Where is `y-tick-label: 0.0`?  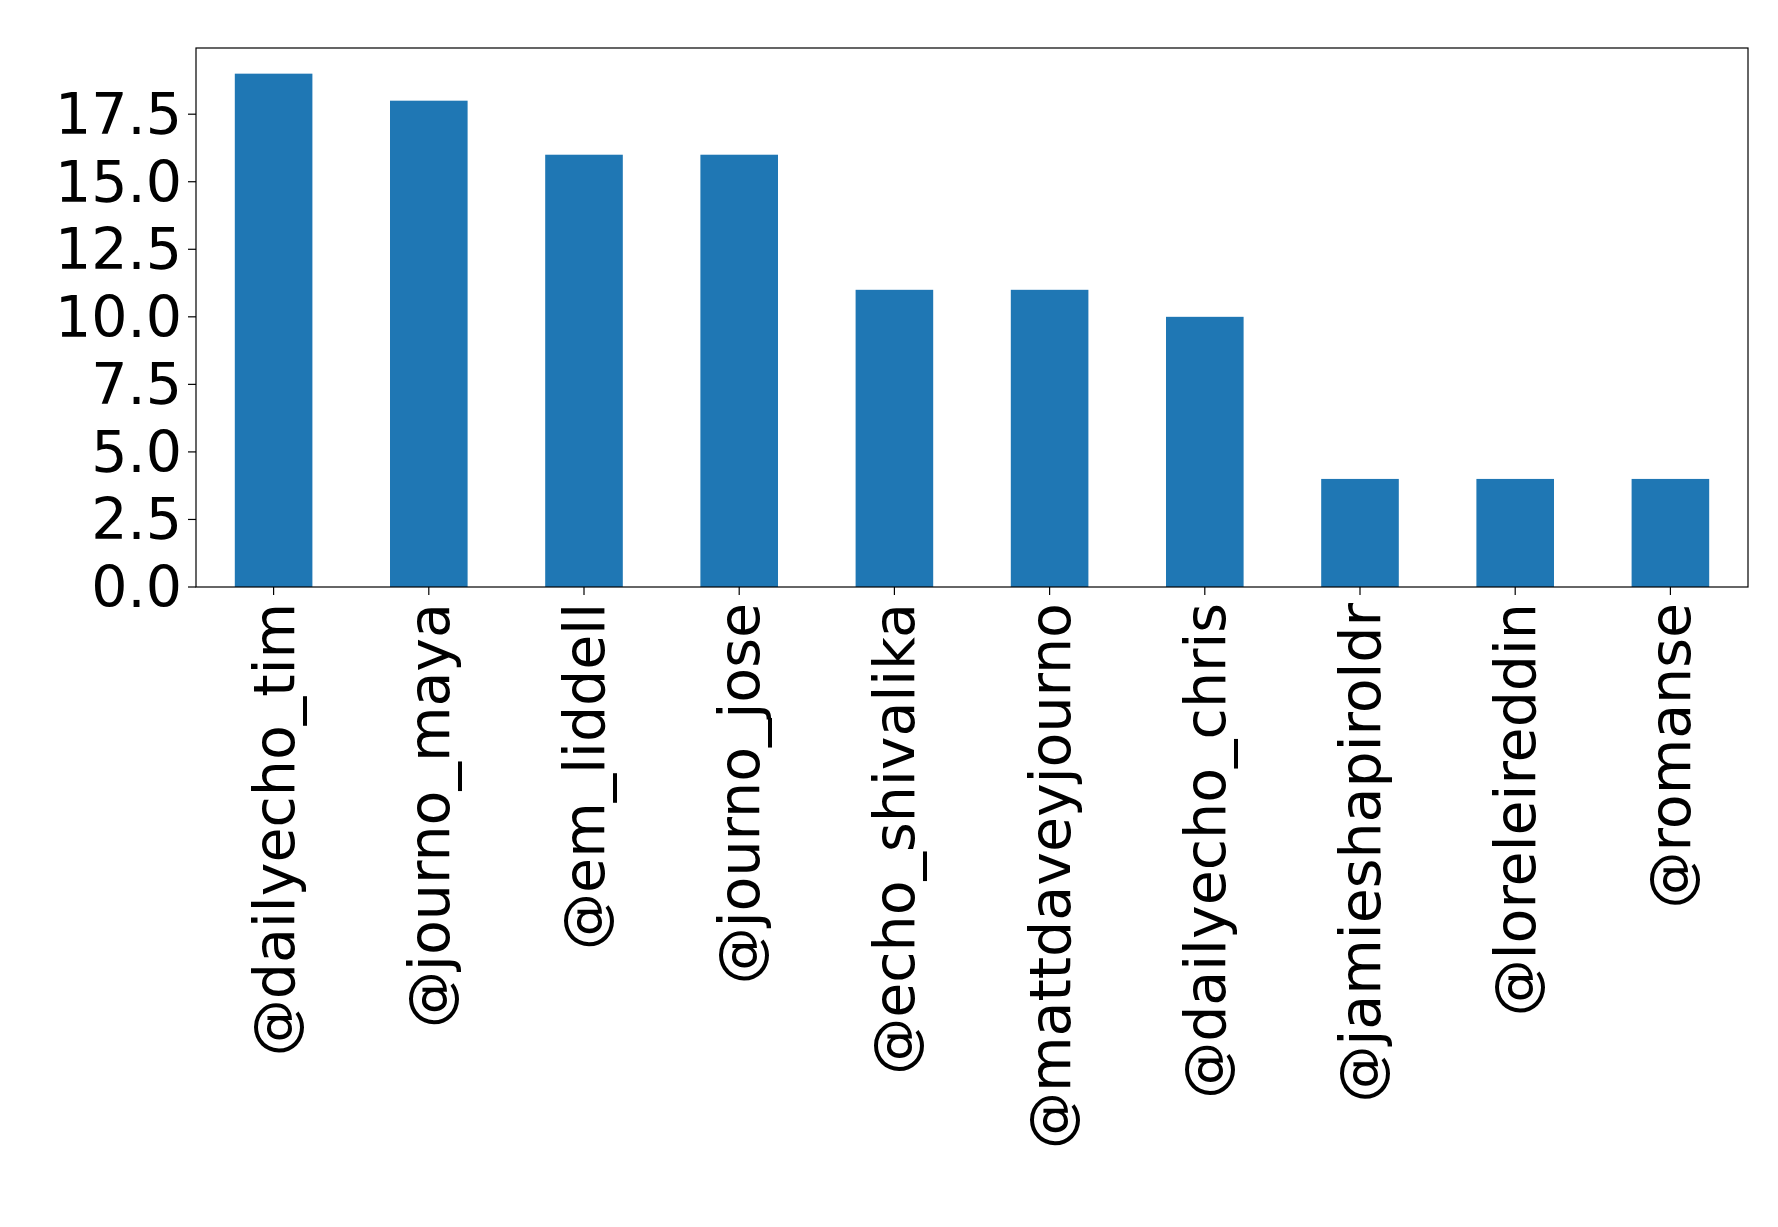
y-tick-label: 0.0 is located at coordinates (136, 586).